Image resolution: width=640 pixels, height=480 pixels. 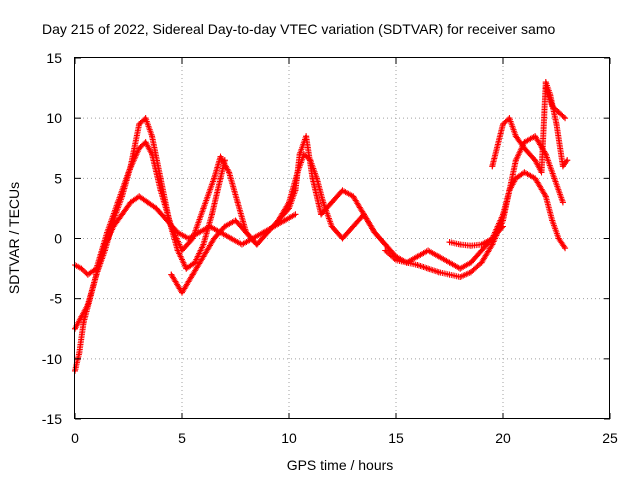 What do you see at coordinates (54, 118) in the screenshot?
I see `y-tick-label: 10` at bounding box center [54, 118].